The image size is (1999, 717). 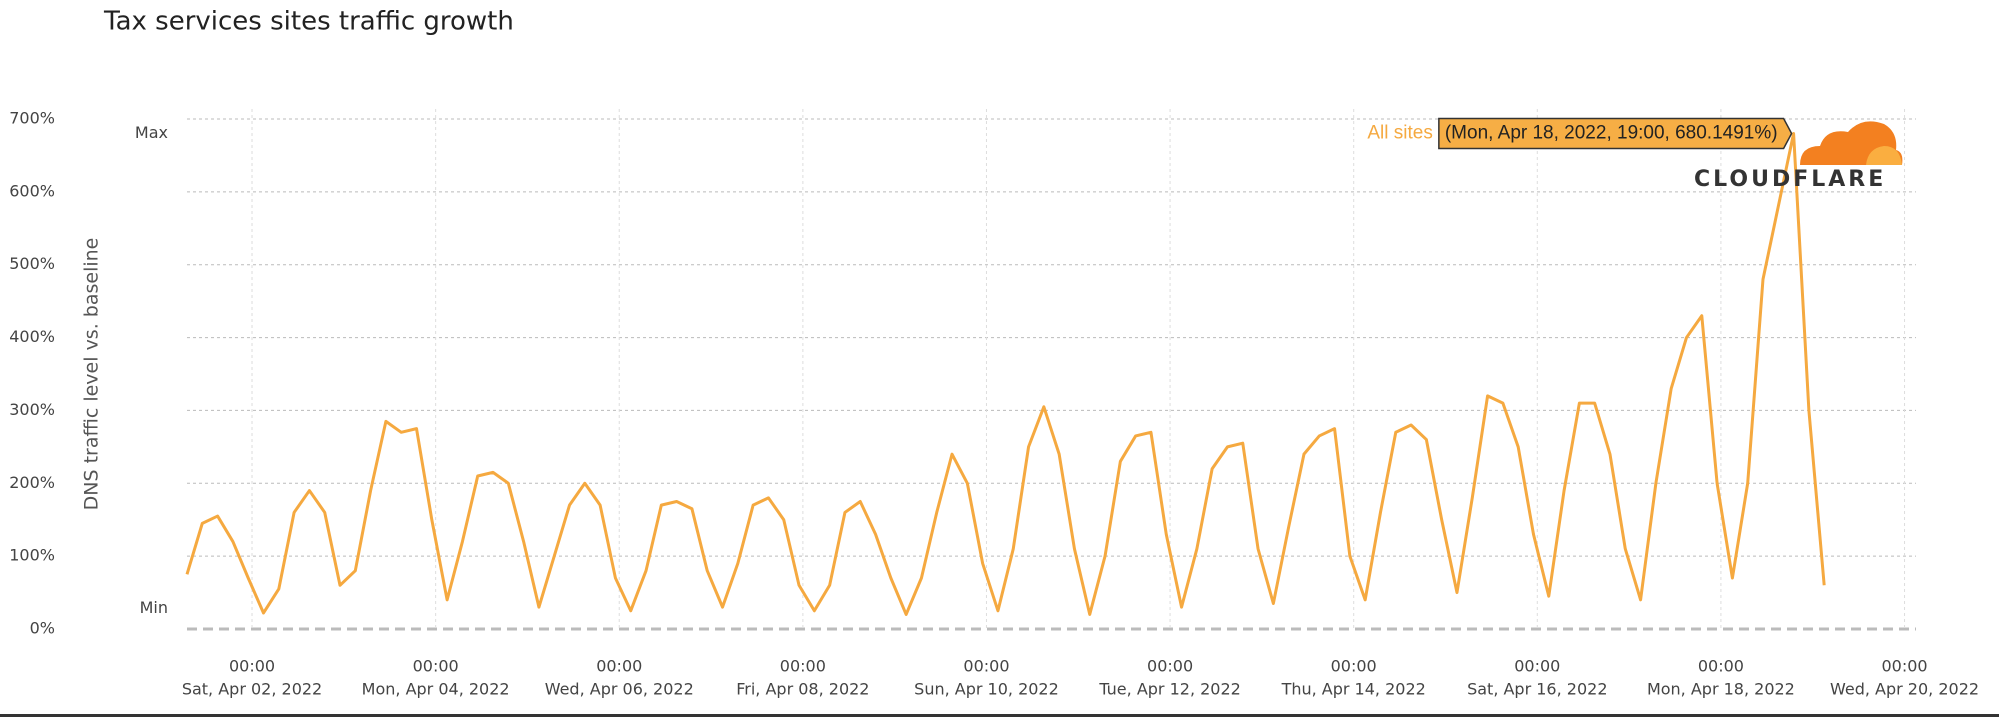 What do you see at coordinates (1904, 689) in the screenshot?
I see `x-tick-label: Wed, Apr 20, 2022` at bounding box center [1904, 689].